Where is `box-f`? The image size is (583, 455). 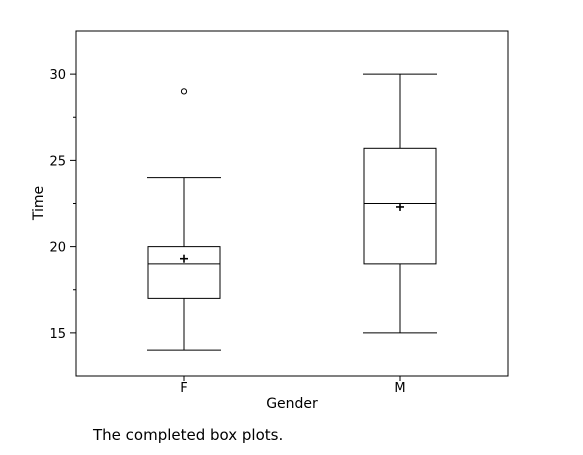 box-f is located at coordinates (184, 219).